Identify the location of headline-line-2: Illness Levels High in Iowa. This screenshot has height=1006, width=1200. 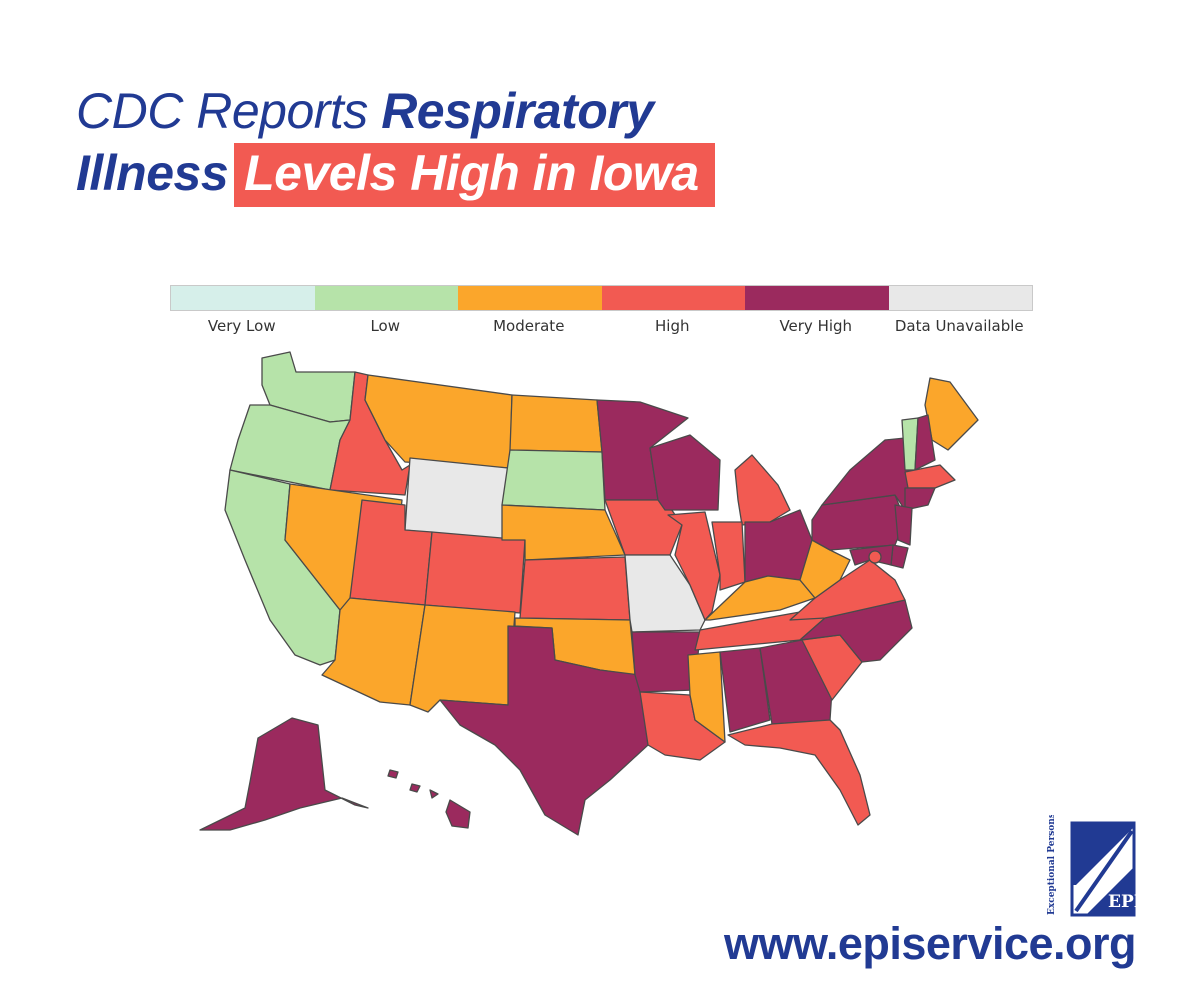
(395, 174).